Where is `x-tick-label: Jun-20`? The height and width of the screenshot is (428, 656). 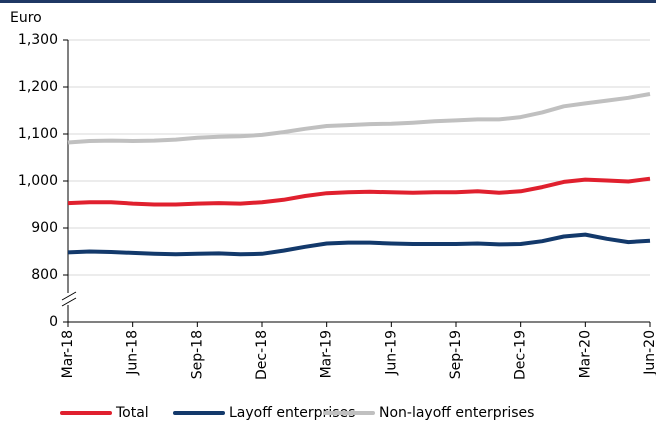
x-tick-label: Jun-20 is located at coordinates (649, 353).